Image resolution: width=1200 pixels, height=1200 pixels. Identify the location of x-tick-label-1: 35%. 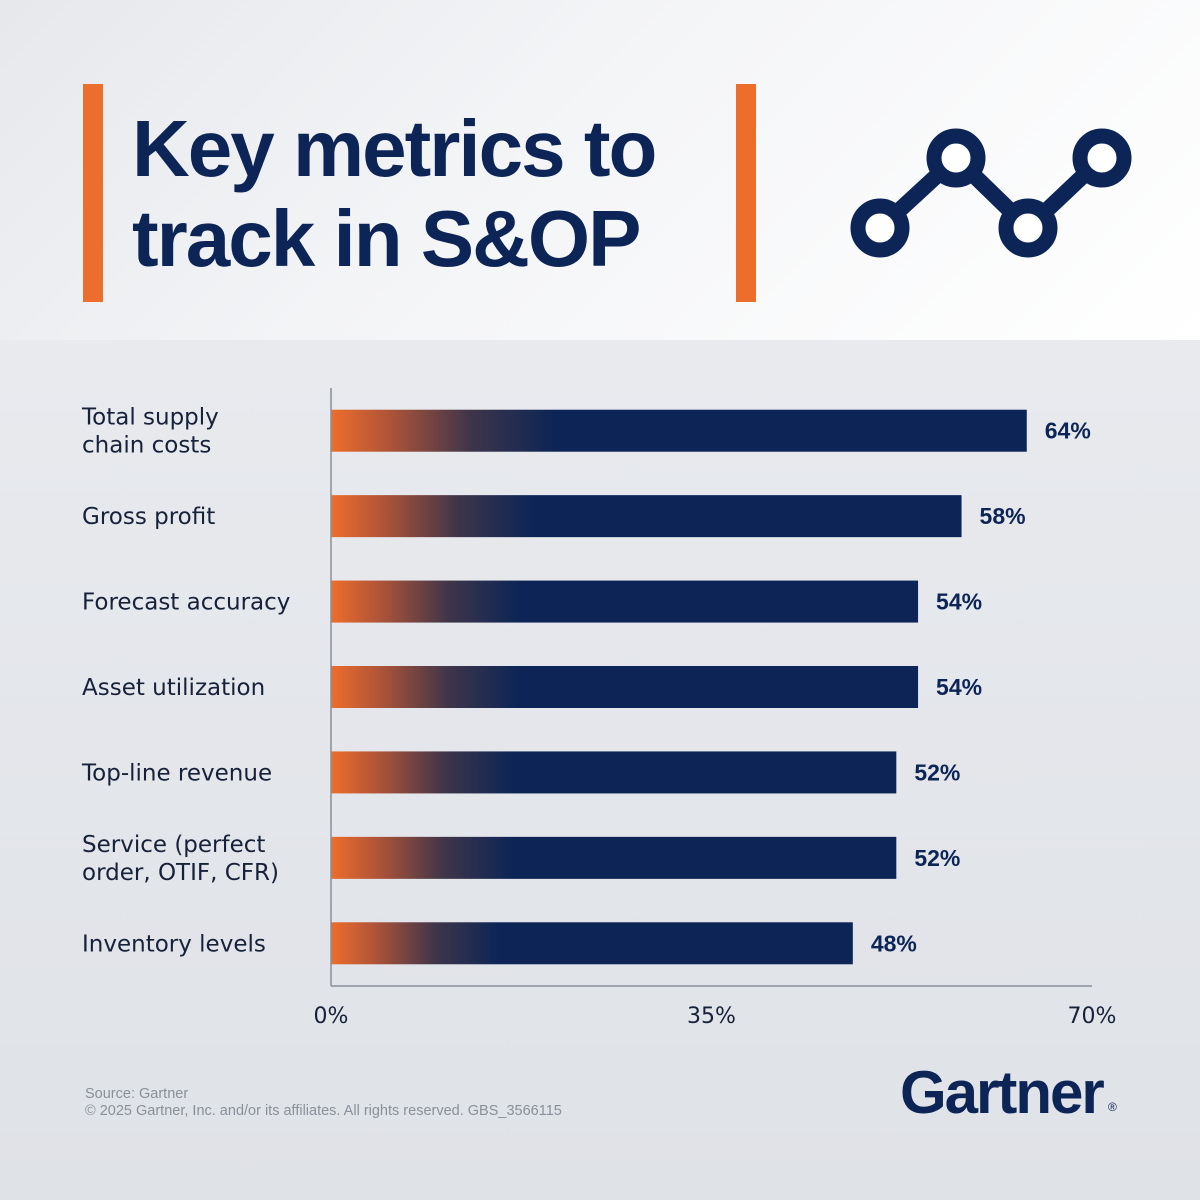
(711, 1016).